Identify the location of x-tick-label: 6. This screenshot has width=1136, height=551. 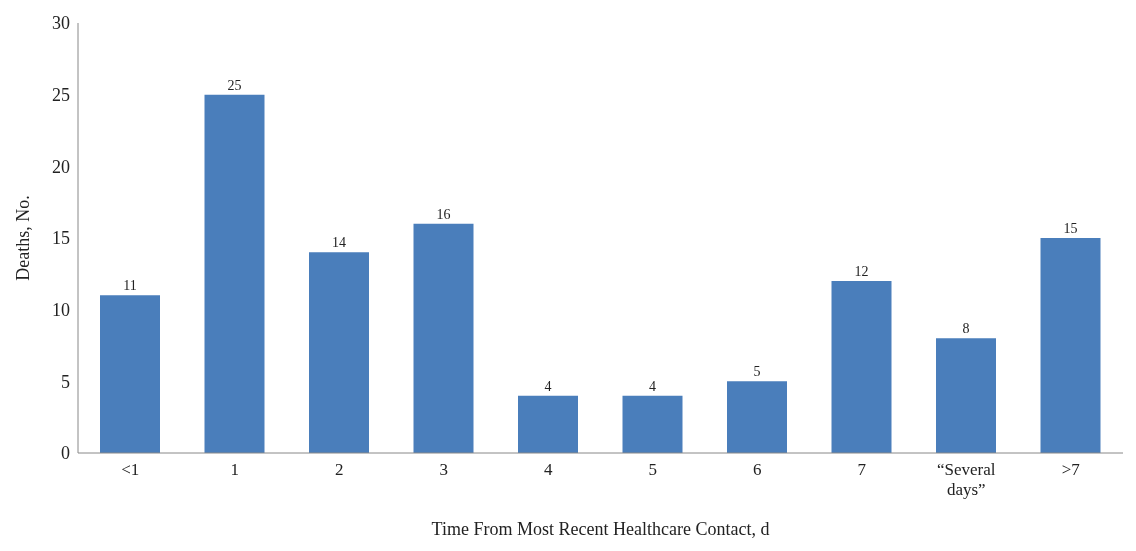
(757, 469).